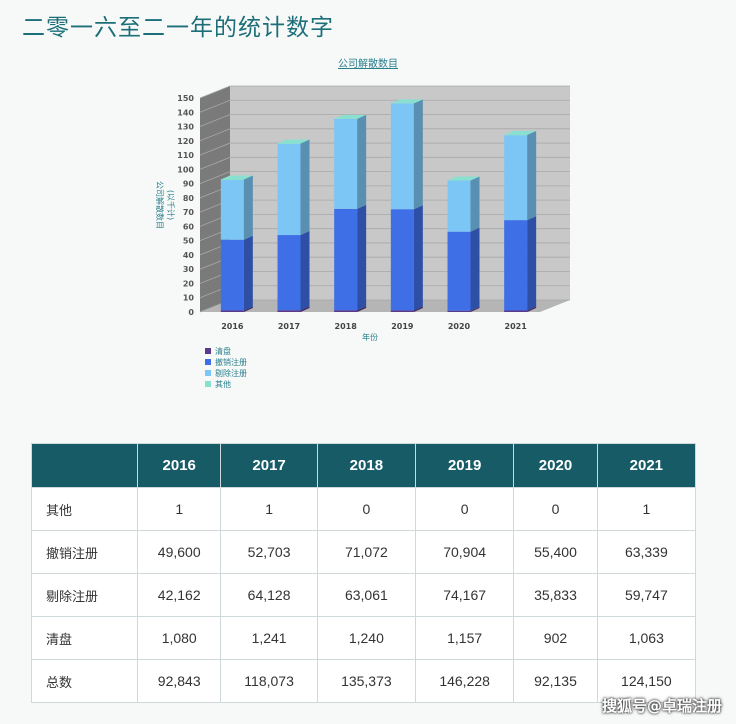  Describe the element at coordinates (189, 298) in the screenshot. I see `y-tick-label: 10` at that location.